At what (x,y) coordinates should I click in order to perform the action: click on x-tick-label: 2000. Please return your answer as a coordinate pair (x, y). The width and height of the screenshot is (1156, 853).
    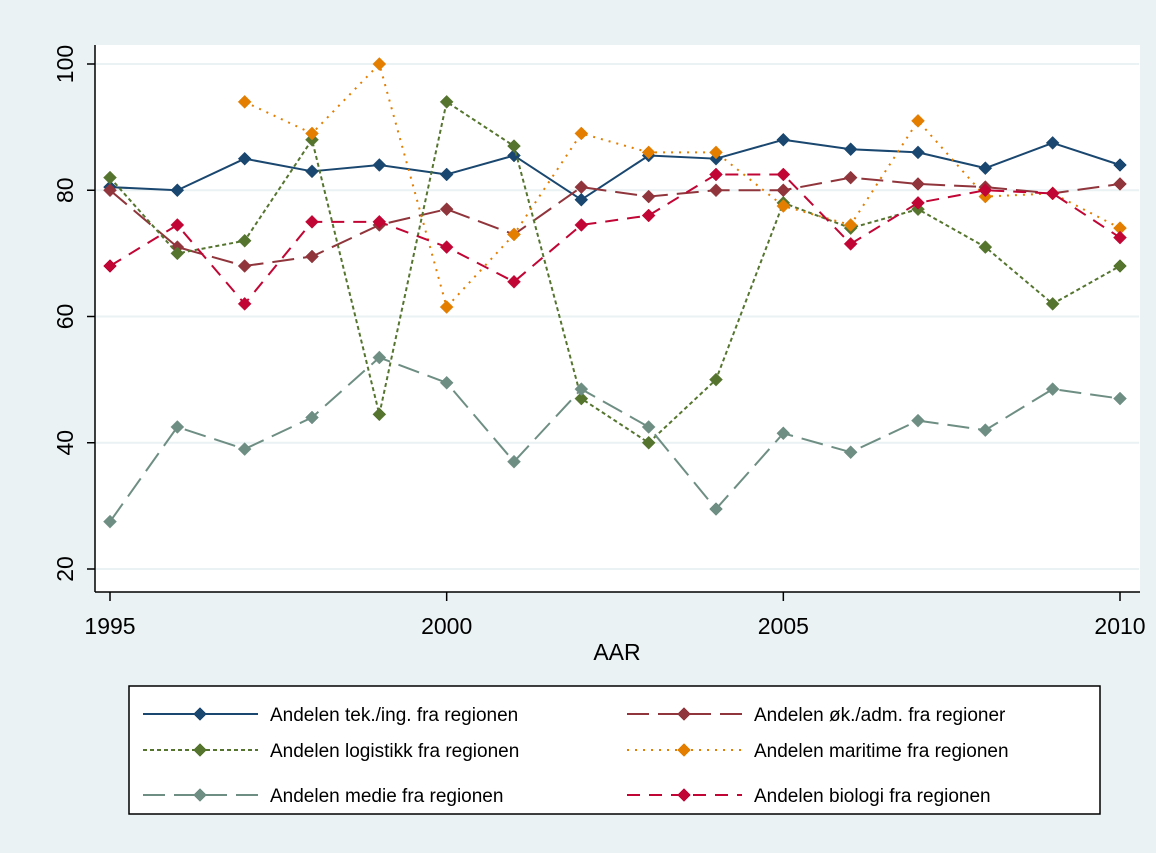
    Looking at the image, I should click on (446, 626).